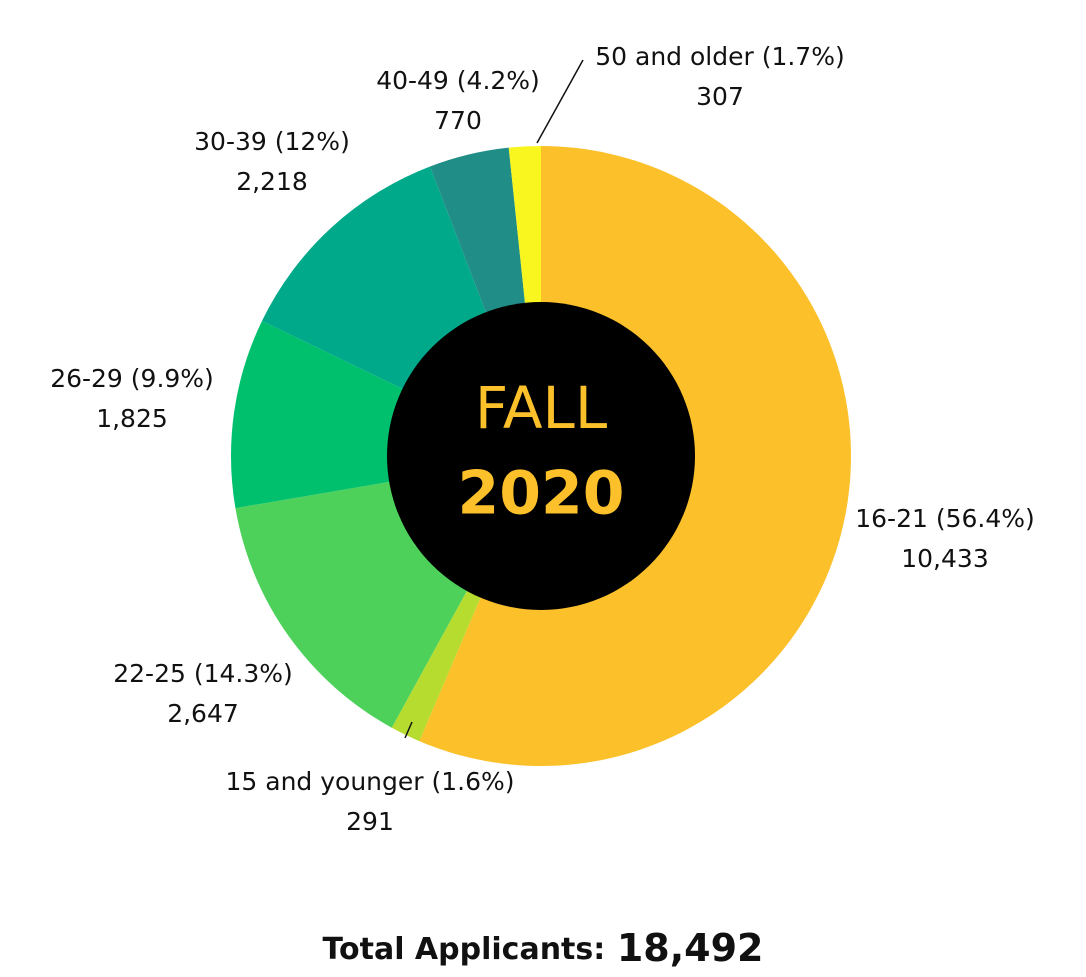 Image resolution: width=1086 pixels, height=977 pixels. Describe the element at coordinates (458, 120) in the screenshot. I see `slice-value: 770` at that location.